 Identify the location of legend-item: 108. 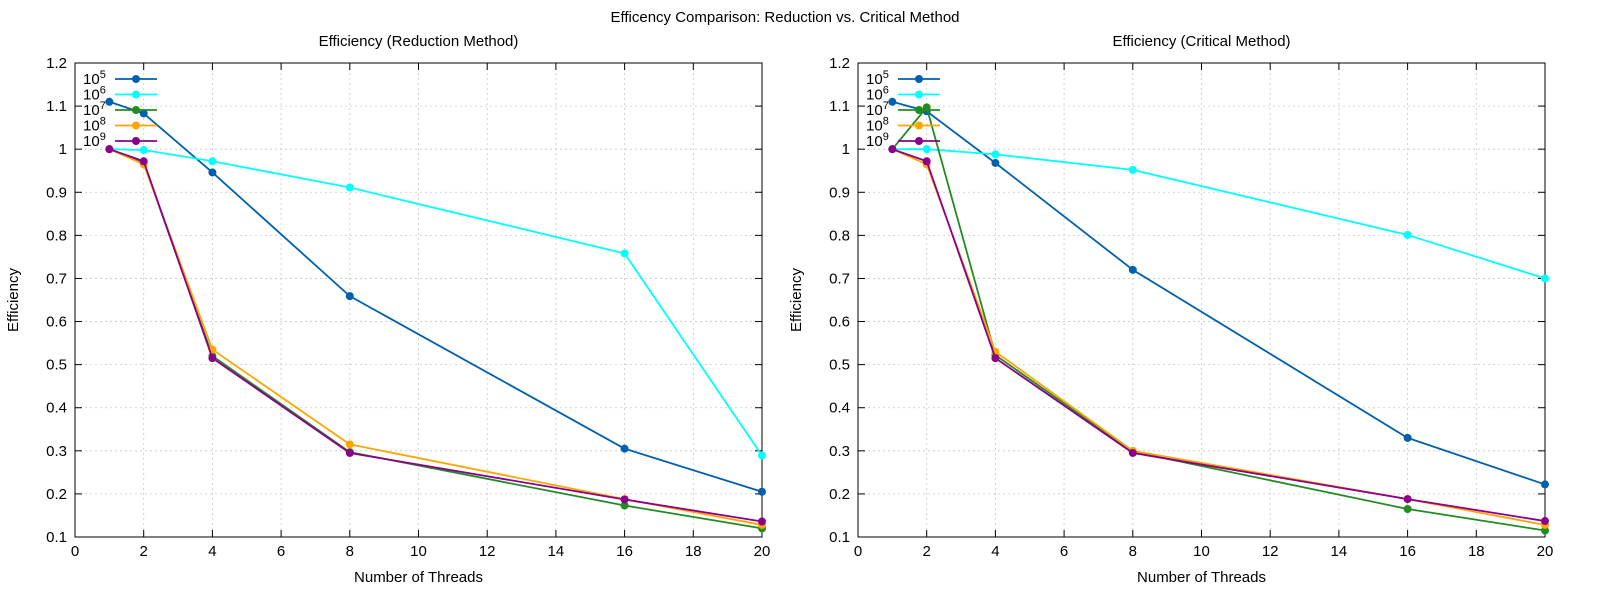
(120, 125).